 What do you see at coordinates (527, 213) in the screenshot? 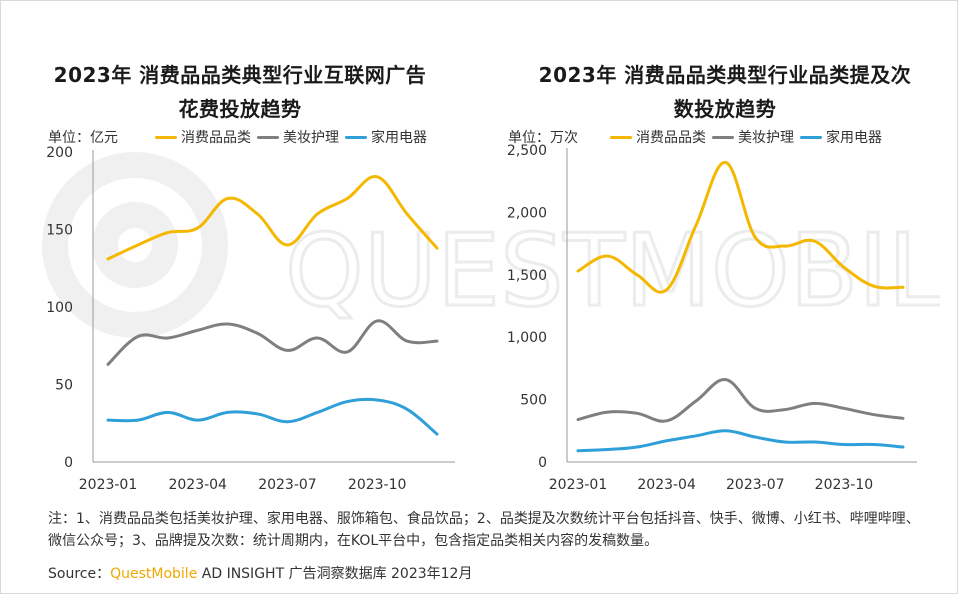
I see `y-tick-label: 2,000` at bounding box center [527, 213].